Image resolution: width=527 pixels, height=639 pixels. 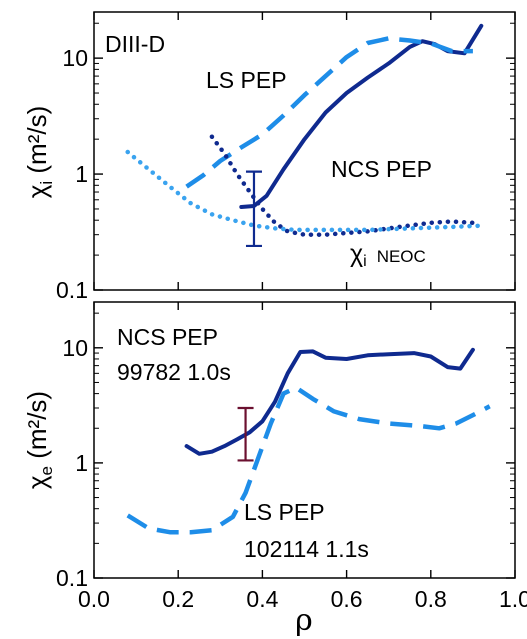 I want to click on top-y-axis-label: χi (m²/s), so click(x=39, y=152).